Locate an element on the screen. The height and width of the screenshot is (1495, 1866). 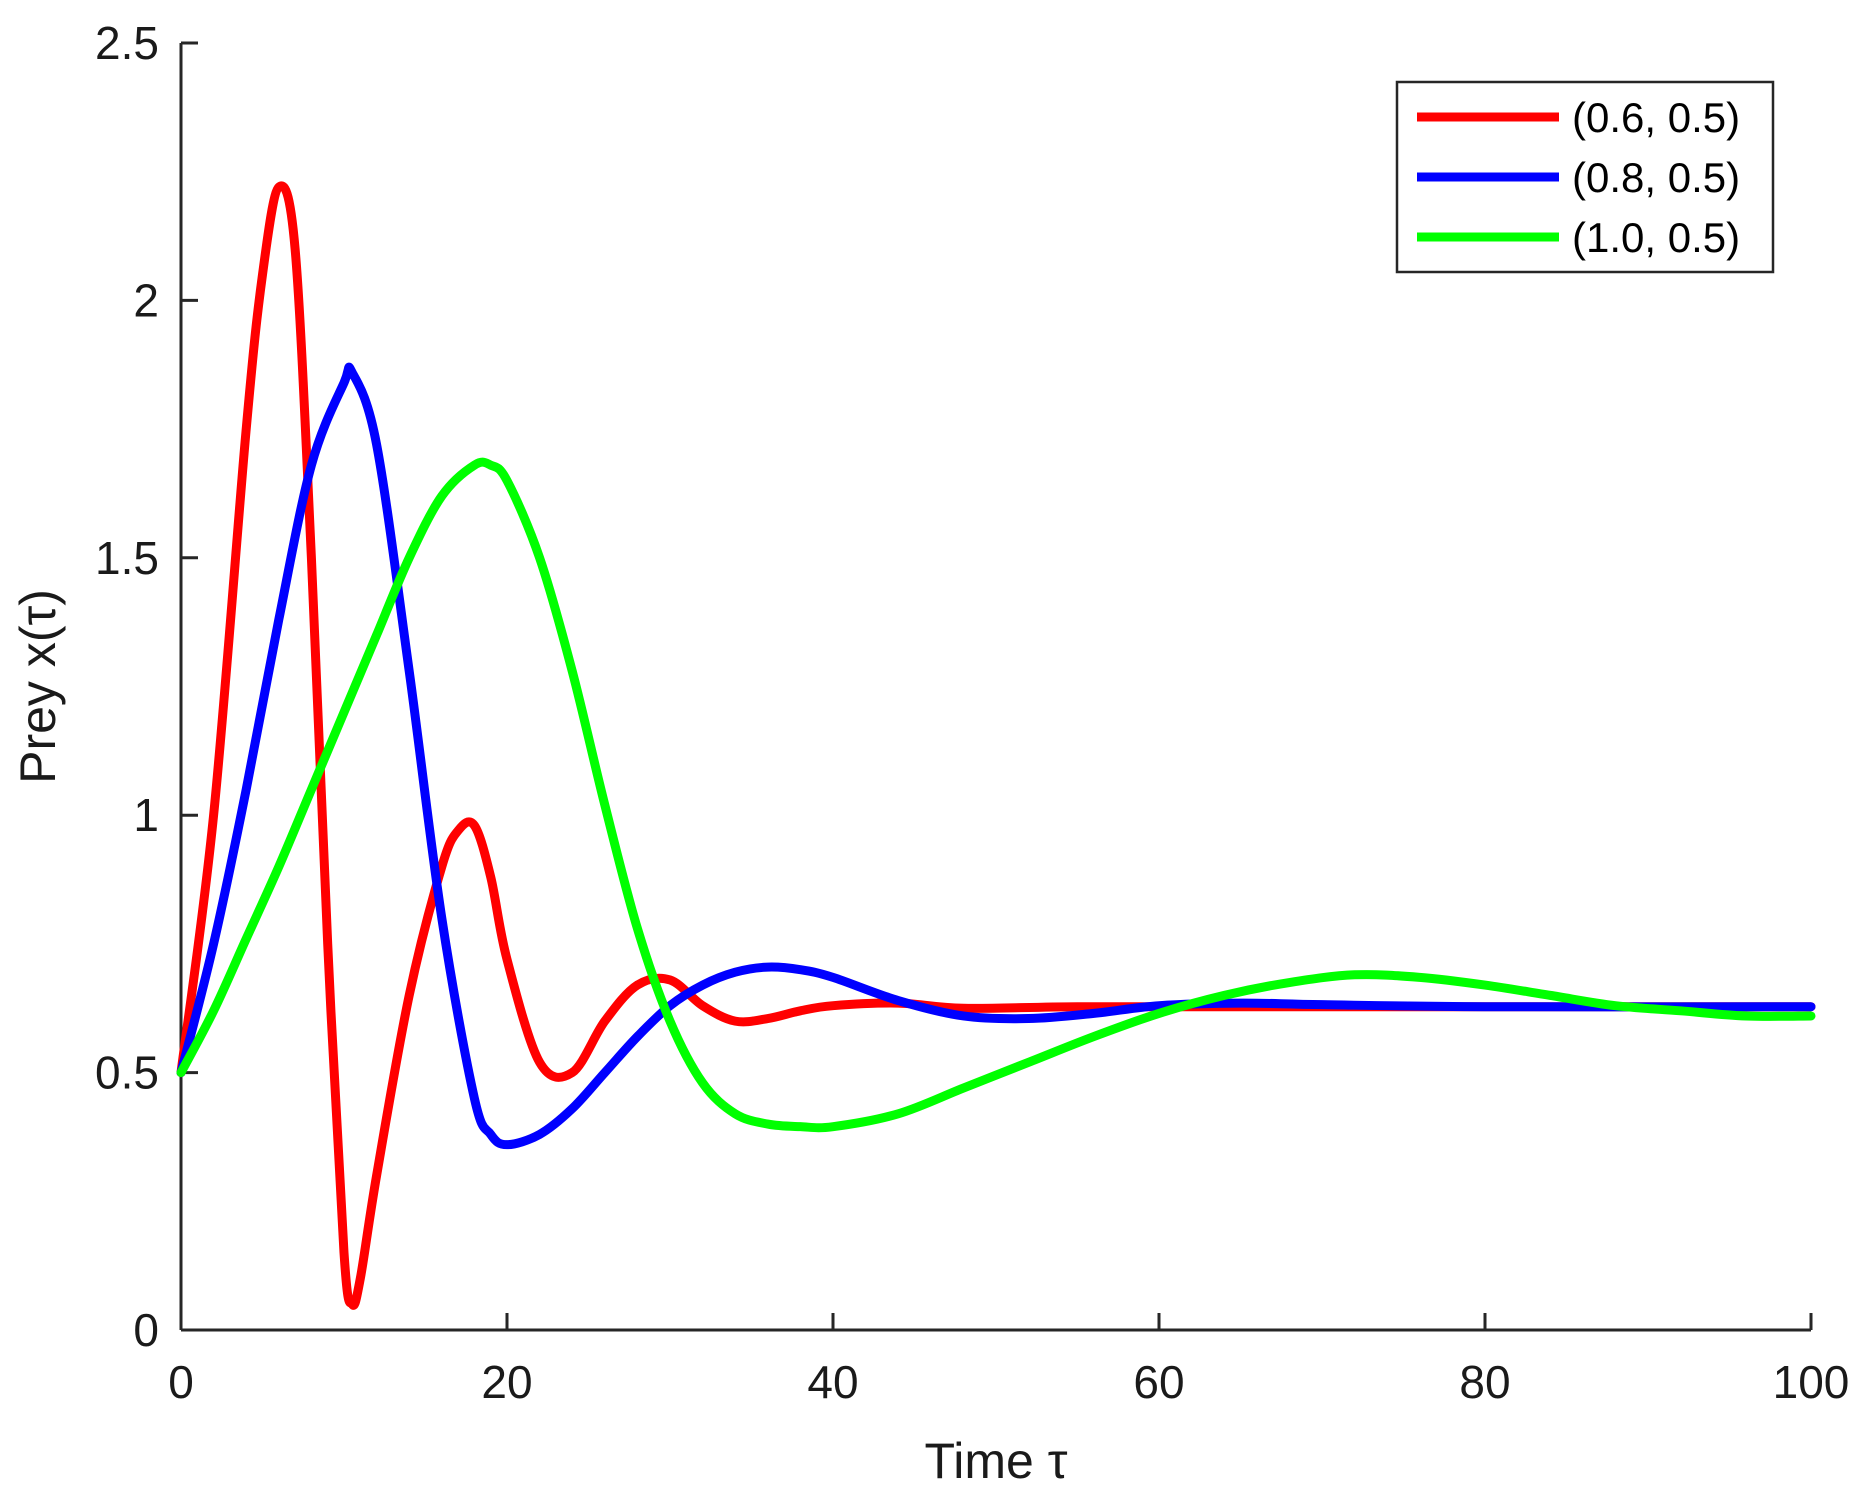
y-tick-label: 1.5 is located at coordinates (127, 558).